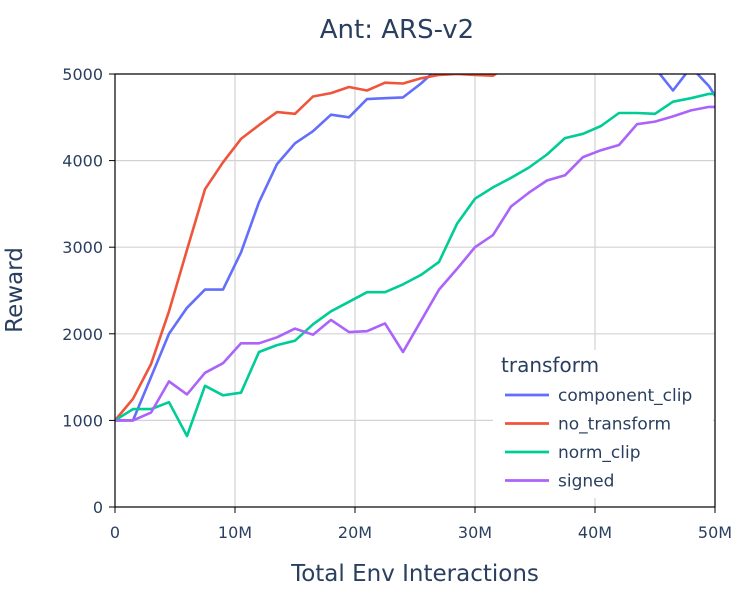 The width and height of the screenshot is (750, 600). Describe the element at coordinates (595, 532) in the screenshot. I see `x-tick-label: 40M` at that location.